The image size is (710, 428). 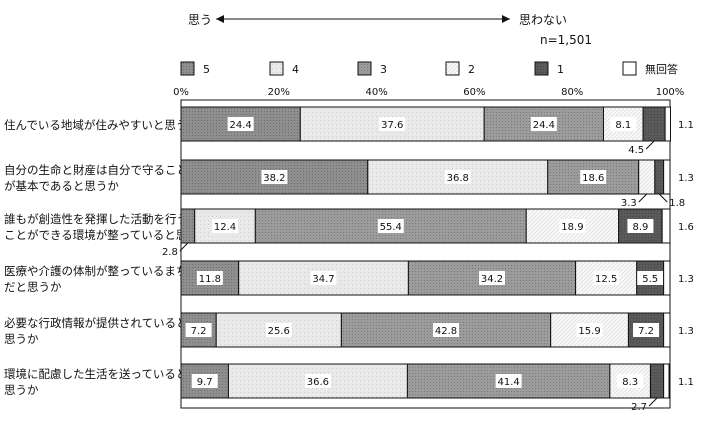 I want to click on sample-size: n=1,501, so click(x=566, y=40).